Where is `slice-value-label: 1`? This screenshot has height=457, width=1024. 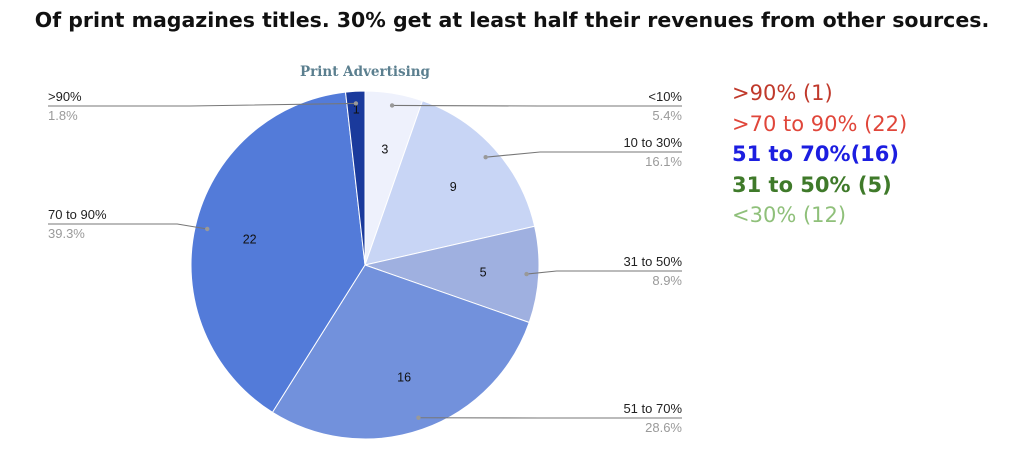 slice-value-label: 1 is located at coordinates (356, 110).